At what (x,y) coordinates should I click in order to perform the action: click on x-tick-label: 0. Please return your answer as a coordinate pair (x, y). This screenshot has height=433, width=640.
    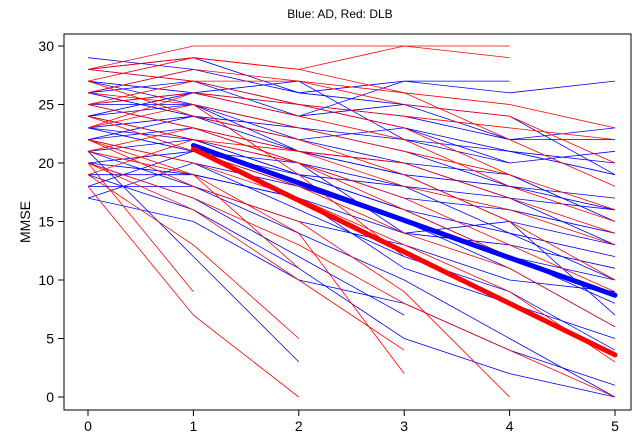
    Looking at the image, I should click on (88, 425).